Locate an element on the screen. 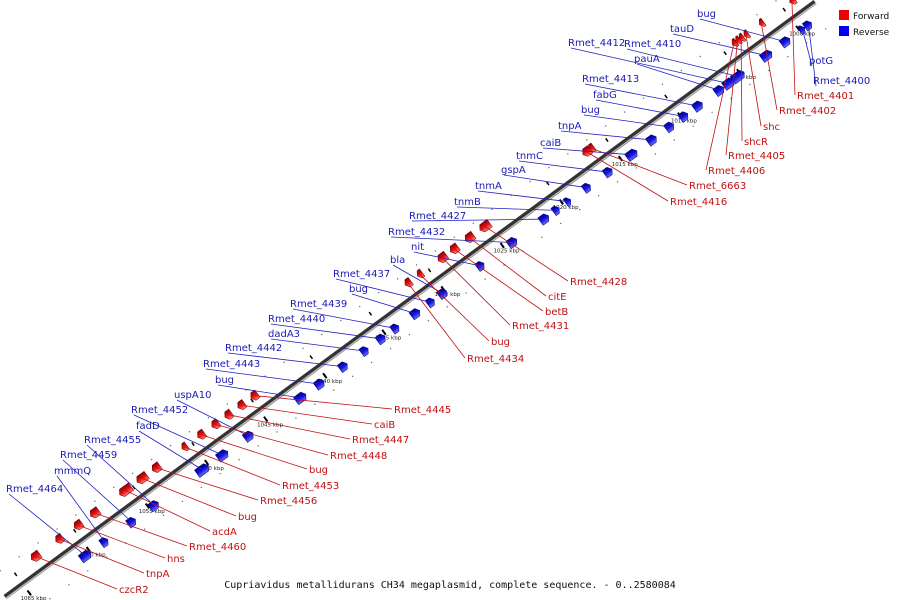 The image size is (900, 600). forward-gene-label: Rmet_6663 is located at coordinates (717, 186).